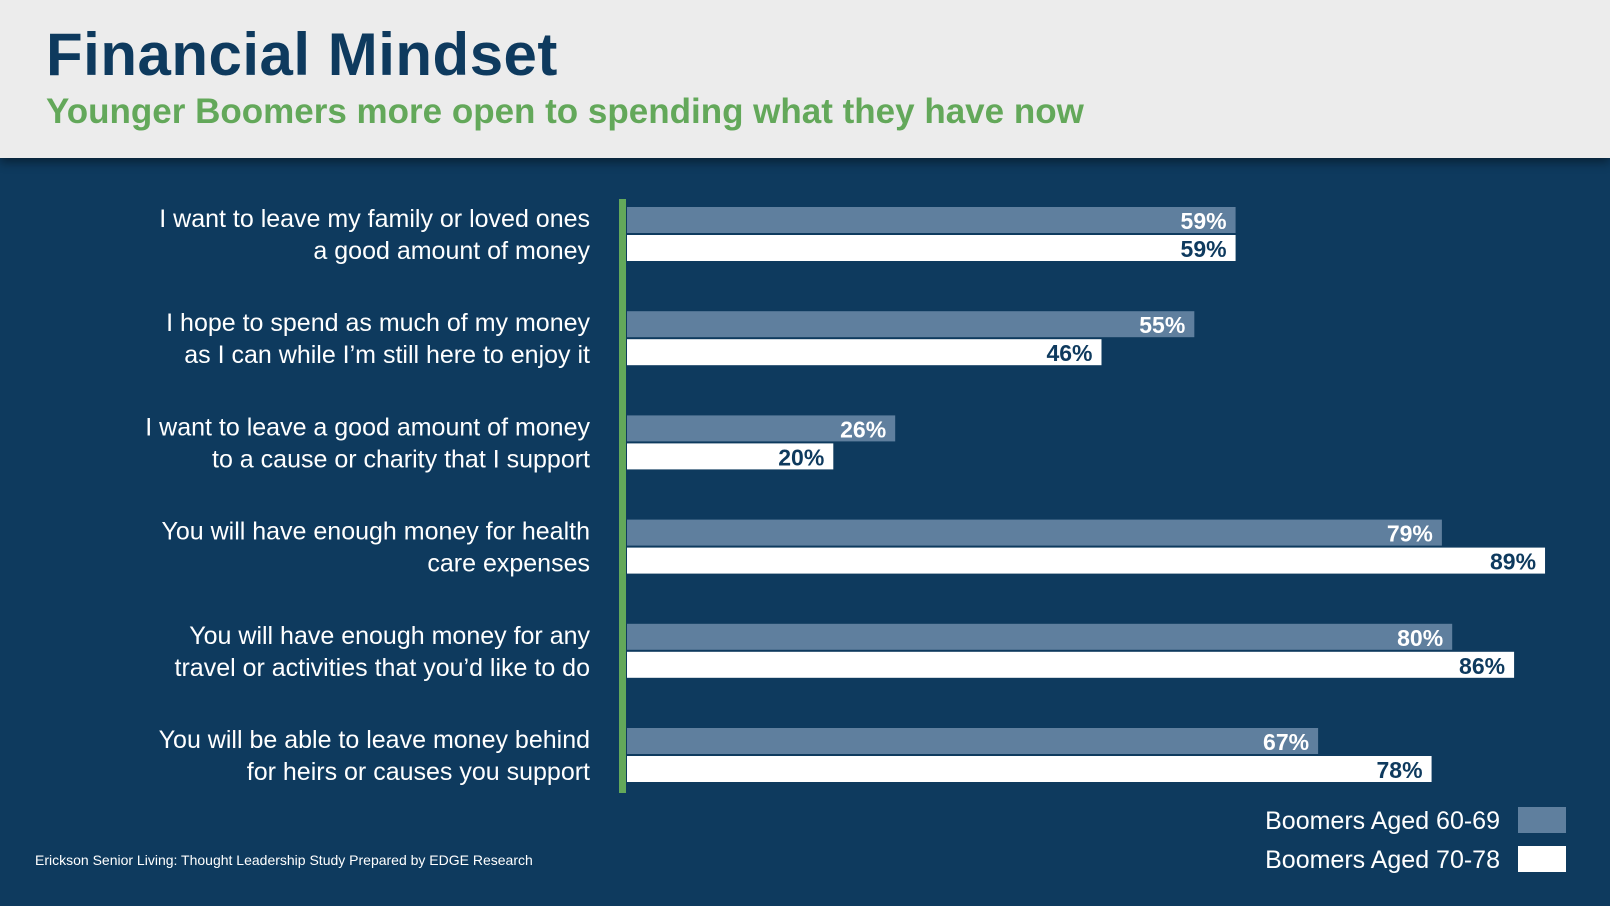 The width and height of the screenshot is (1610, 906). What do you see at coordinates (622, 496) in the screenshot?
I see `vertical-axis-line` at bounding box center [622, 496].